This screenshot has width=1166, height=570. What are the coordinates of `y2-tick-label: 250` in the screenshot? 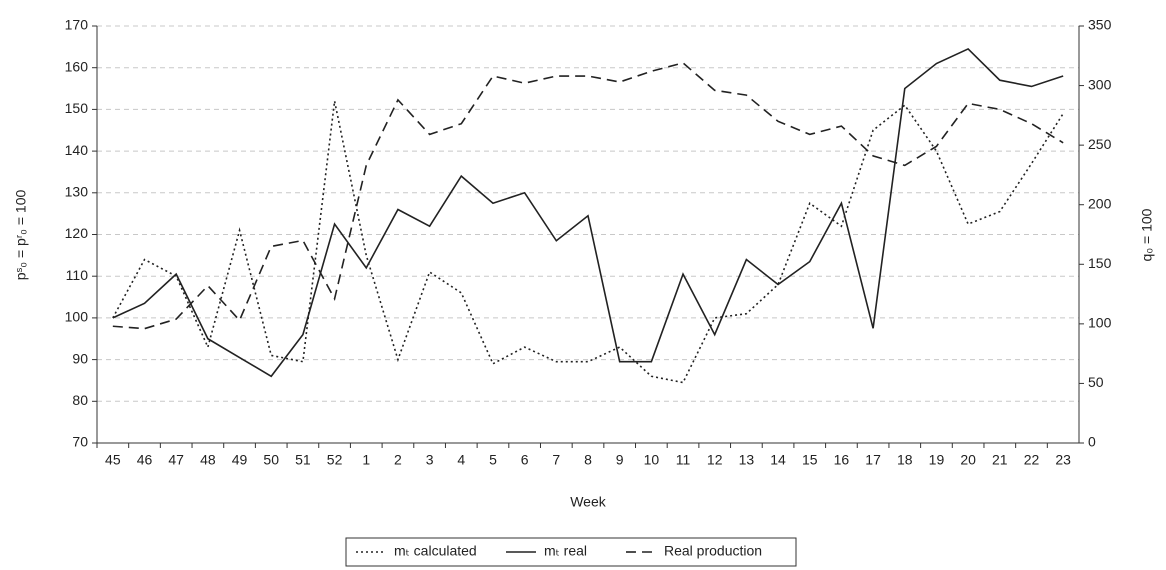 It's located at (1100, 144).